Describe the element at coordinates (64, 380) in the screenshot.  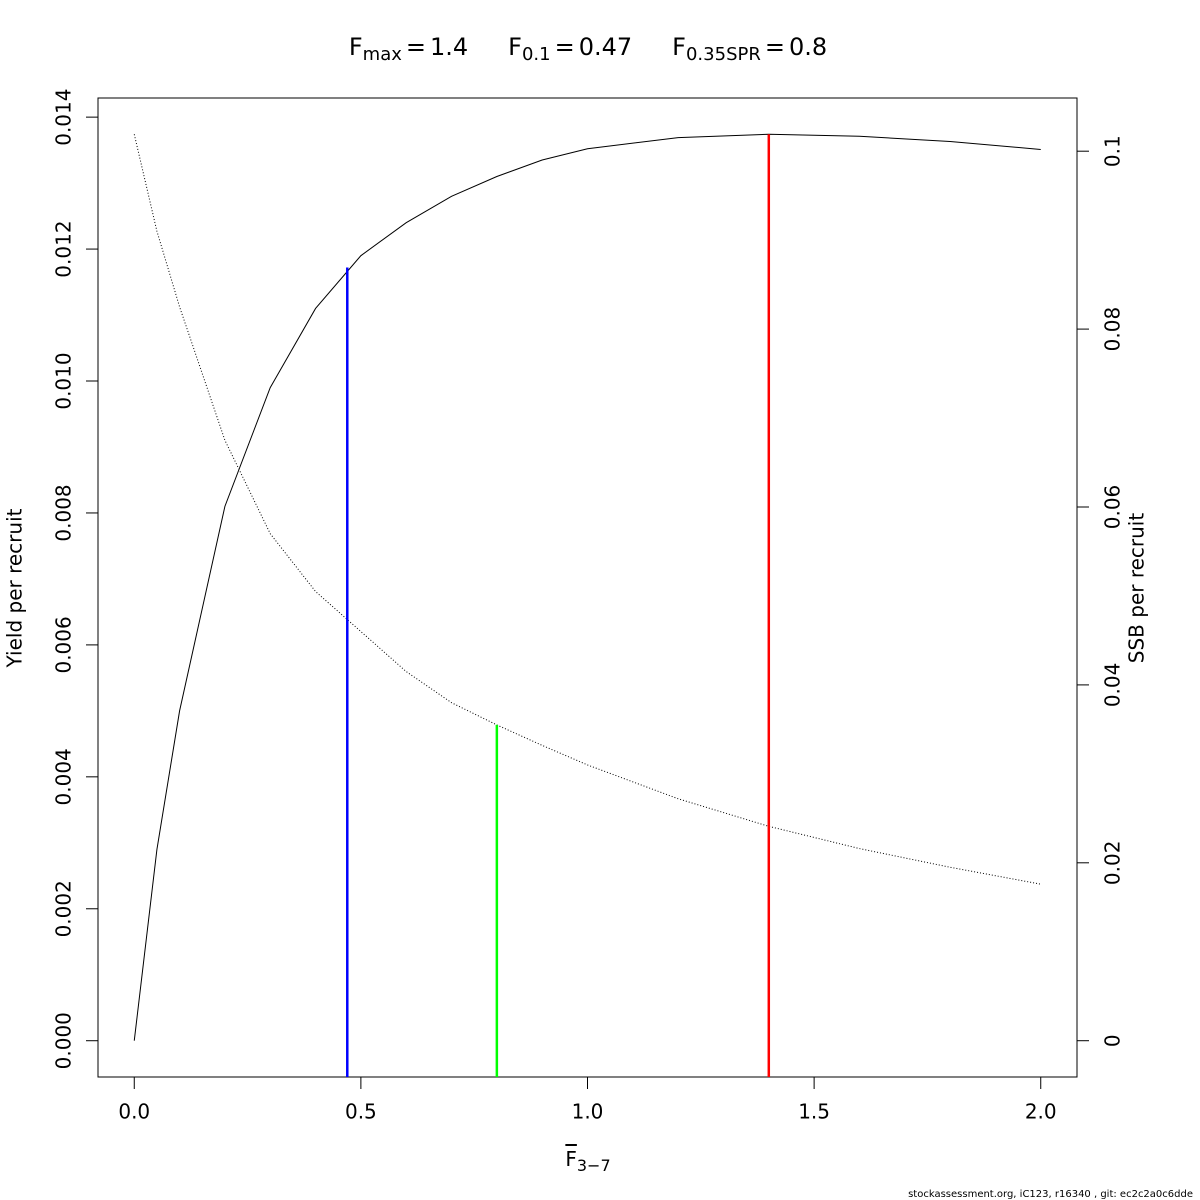
I see `y-tick-label: 0.010` at that location.